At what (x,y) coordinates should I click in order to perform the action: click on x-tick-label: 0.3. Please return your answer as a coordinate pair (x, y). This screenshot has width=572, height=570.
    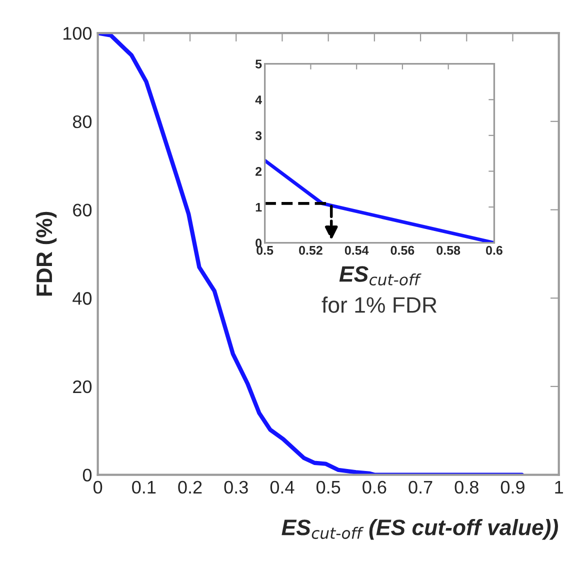
    Looking at the image, I should click on (236, 487).